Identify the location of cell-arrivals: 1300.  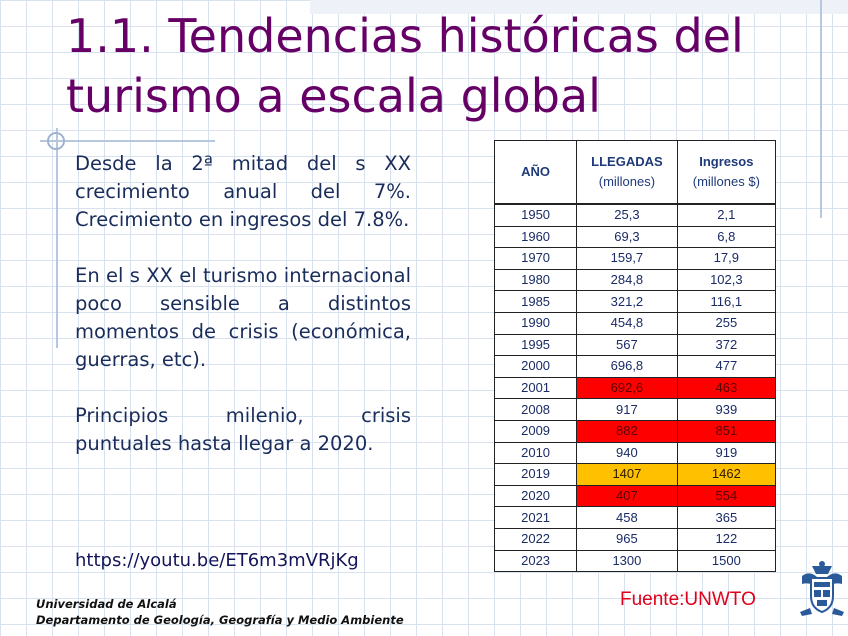
(627, 561).